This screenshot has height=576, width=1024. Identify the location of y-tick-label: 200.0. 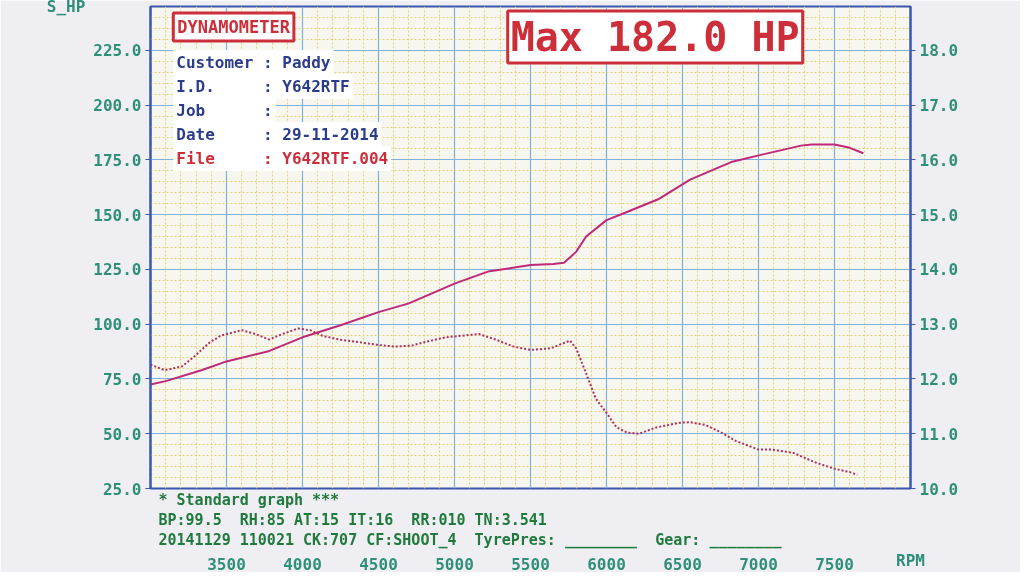
(117, 106).